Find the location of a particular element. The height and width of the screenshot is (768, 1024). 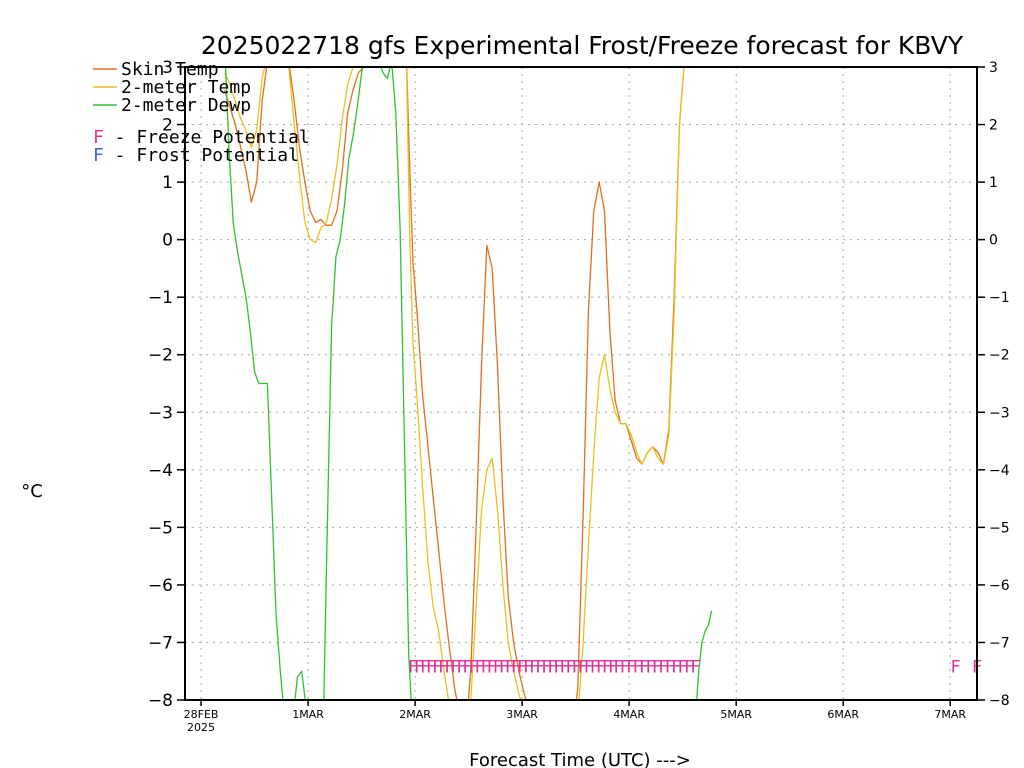

y-tick-label: 0 is located at coordinates (167, 241).